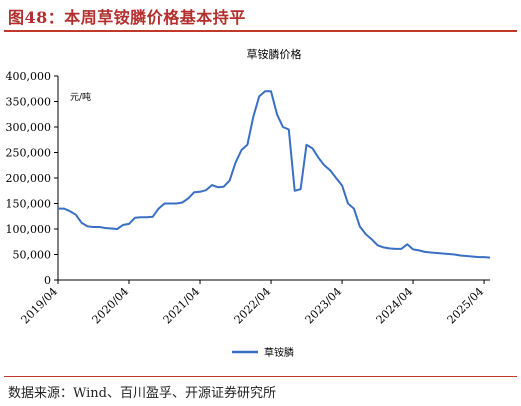 This screenshot has height=406, width=521. I want to click on y-tick-label: 400,000, so click(29, 76).